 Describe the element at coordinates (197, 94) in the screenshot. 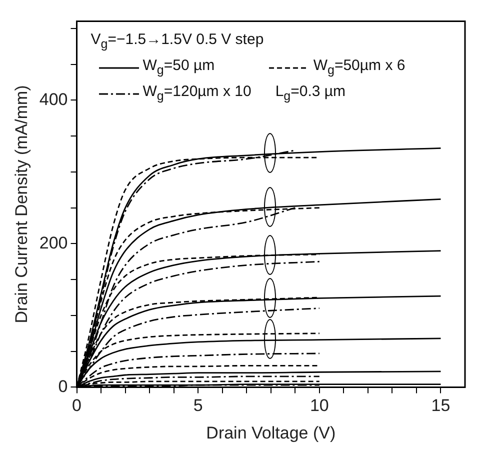

I see `legend-label: W$_{g}$=120µm x 10` at that location.